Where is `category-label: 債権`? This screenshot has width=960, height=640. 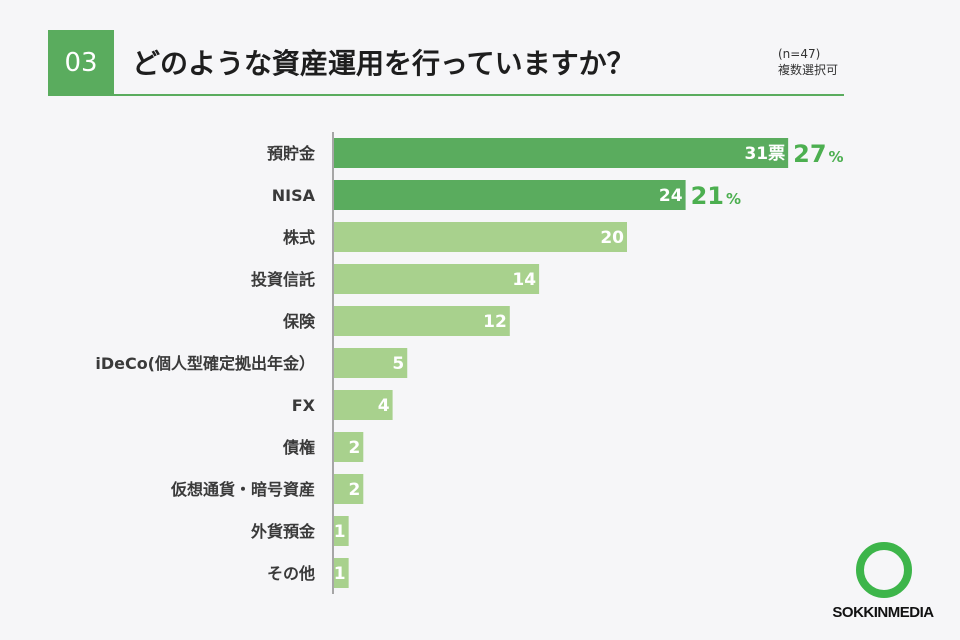 category-label: 債権 is located at coordinates (298, 447).